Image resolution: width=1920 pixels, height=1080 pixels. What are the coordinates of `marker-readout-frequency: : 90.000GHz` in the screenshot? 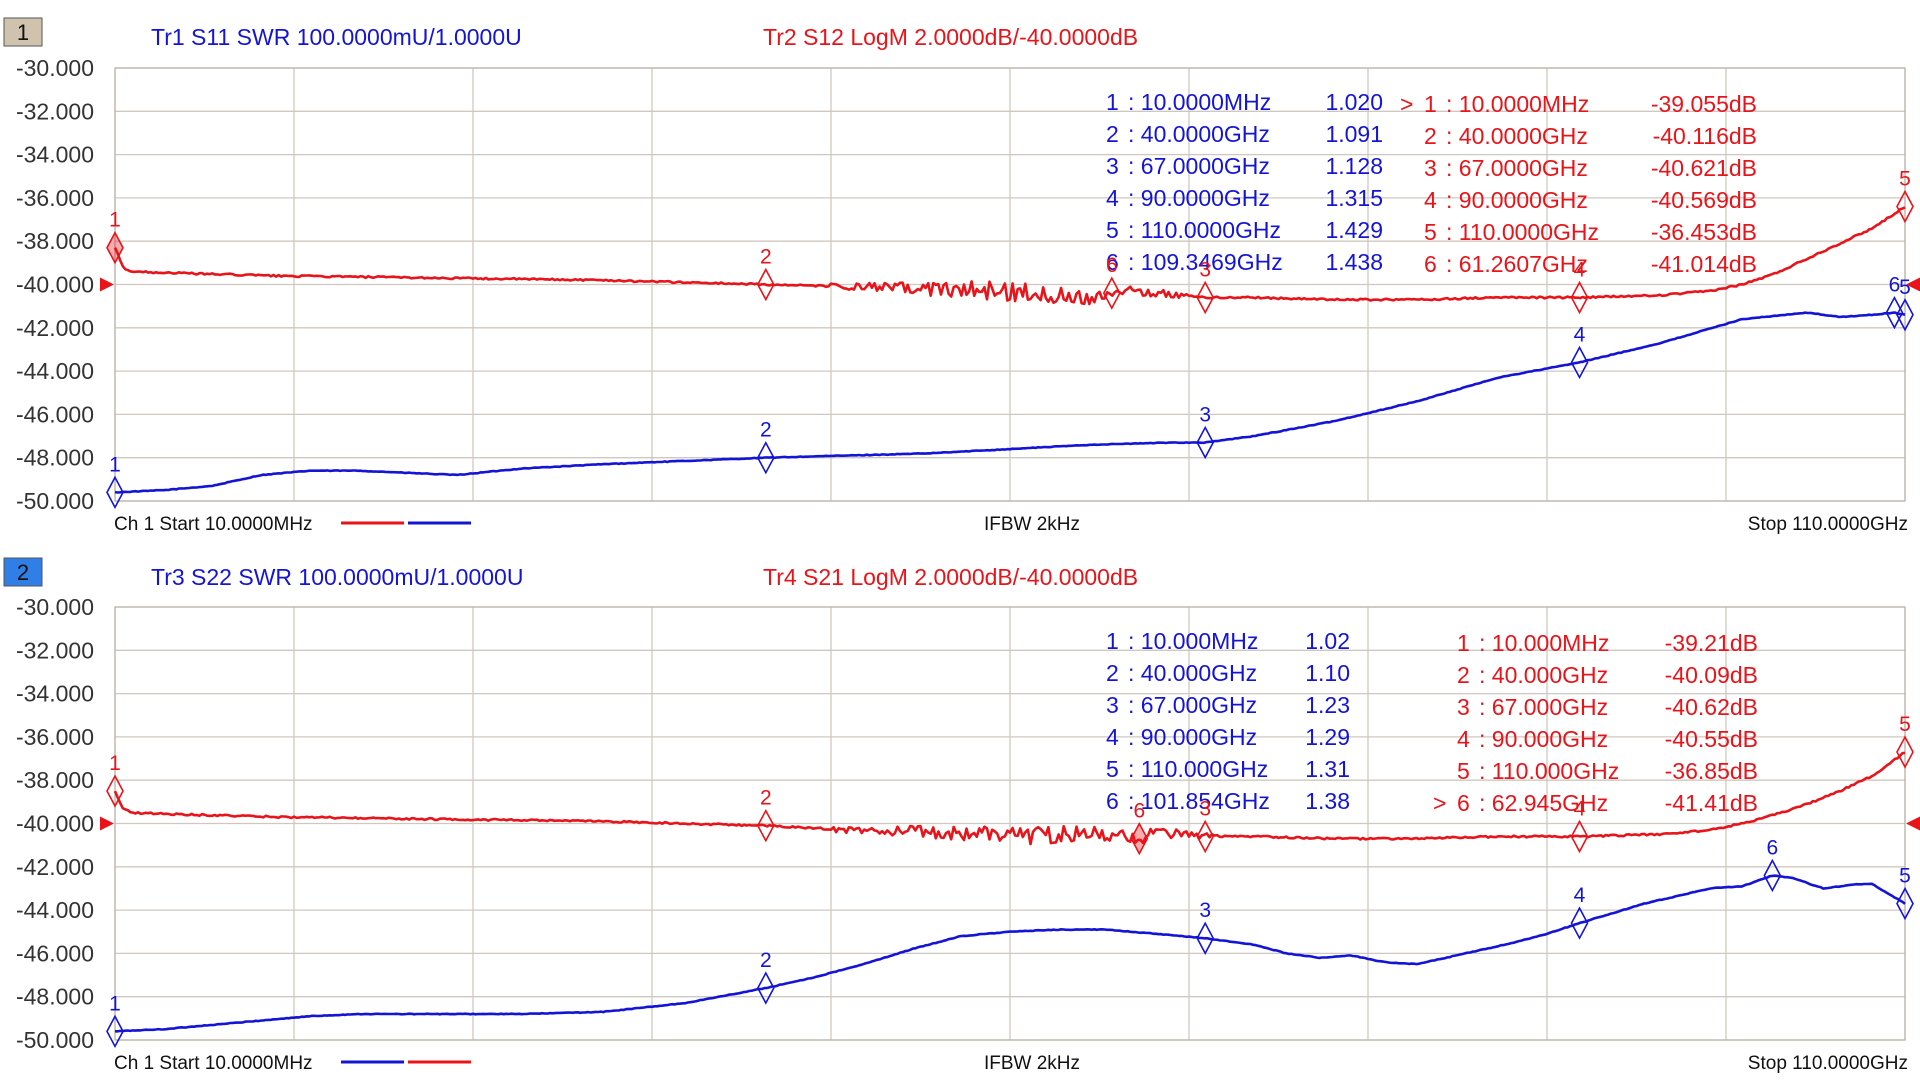 It's located at (1192, 737).